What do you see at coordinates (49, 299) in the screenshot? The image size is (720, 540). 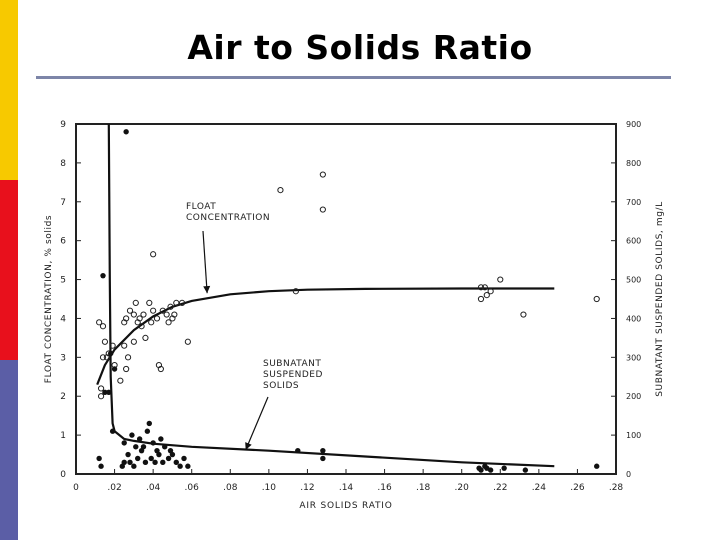 I see `left-y-axis-label: FLOAT CONCENTRATION, % solids` at bounding box center [49, 299].